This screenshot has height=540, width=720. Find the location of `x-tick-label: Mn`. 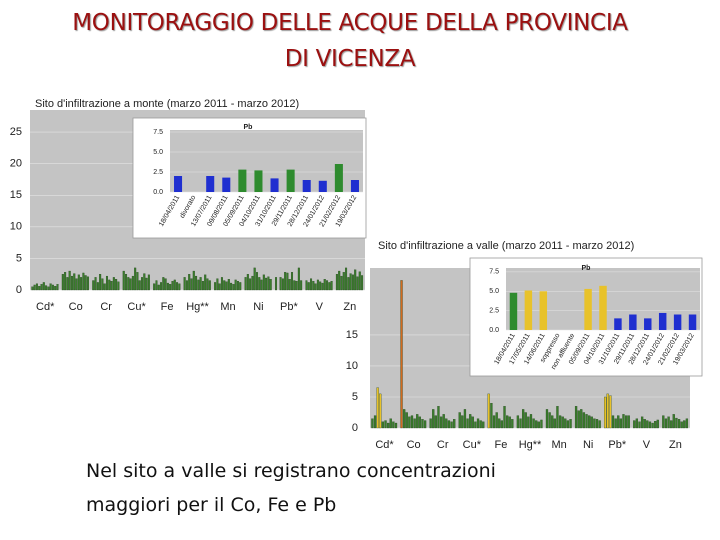

x-tick-label: Mn is located at coordinates (558, 445).